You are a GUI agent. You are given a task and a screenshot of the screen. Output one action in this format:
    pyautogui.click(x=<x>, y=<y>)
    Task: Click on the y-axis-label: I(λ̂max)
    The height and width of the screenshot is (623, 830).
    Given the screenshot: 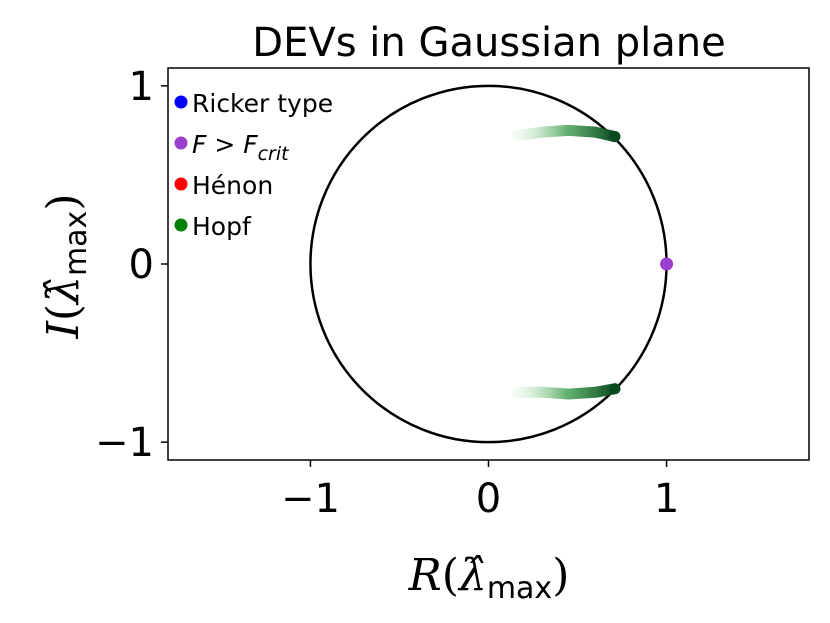 What is the action you would take?
    pyautogui.click(x=66, y=267)
    